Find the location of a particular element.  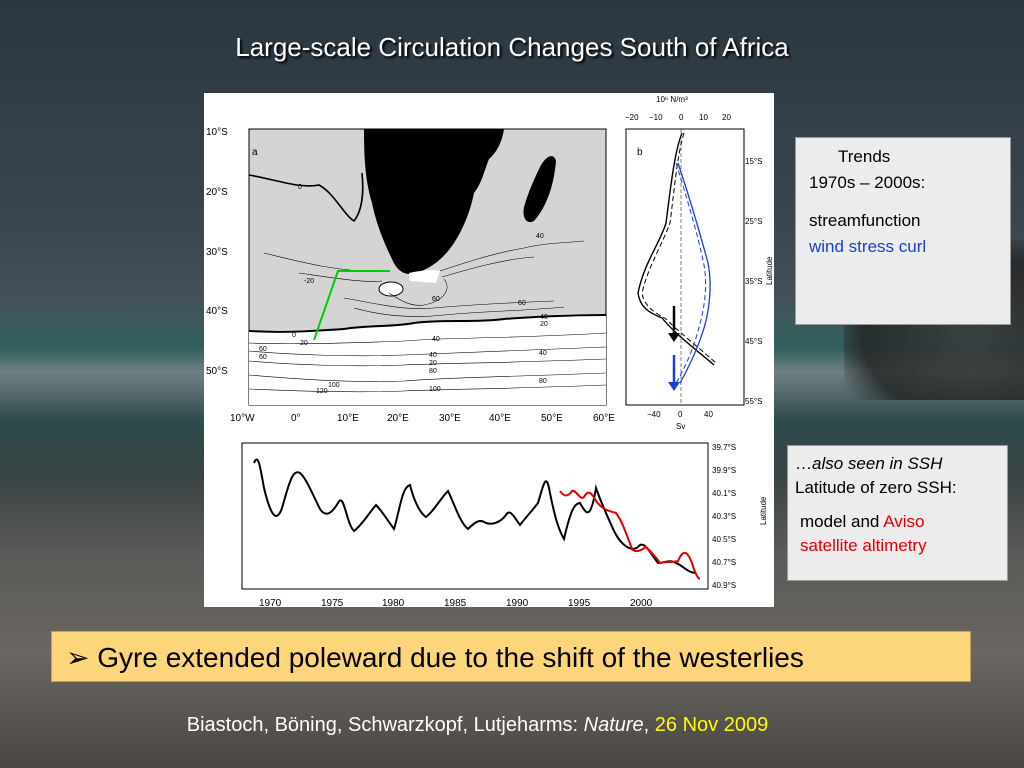

citation-date: 26 Nov 2009 is located at coordinates (711, 725).